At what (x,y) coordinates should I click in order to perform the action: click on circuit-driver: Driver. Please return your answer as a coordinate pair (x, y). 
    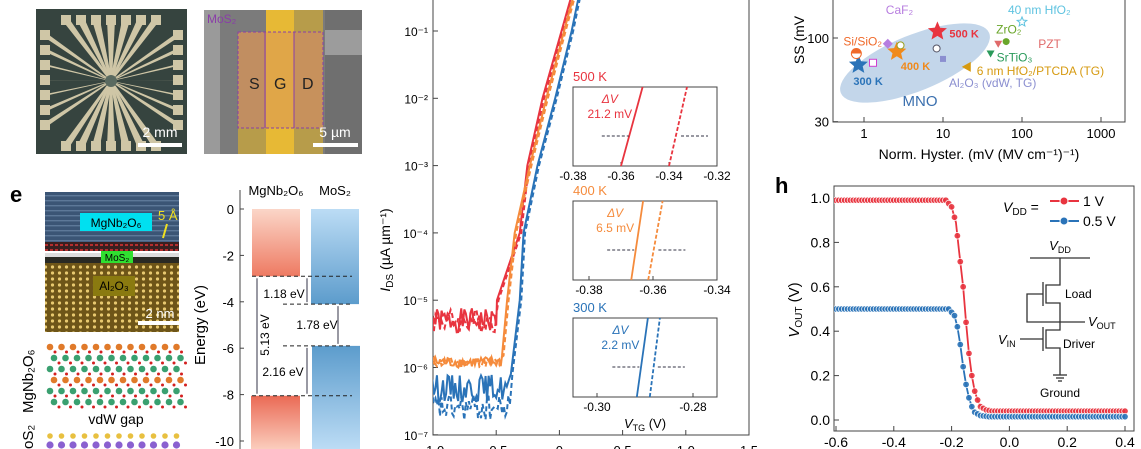
    Looking at the image, I should click on (1079, 344).